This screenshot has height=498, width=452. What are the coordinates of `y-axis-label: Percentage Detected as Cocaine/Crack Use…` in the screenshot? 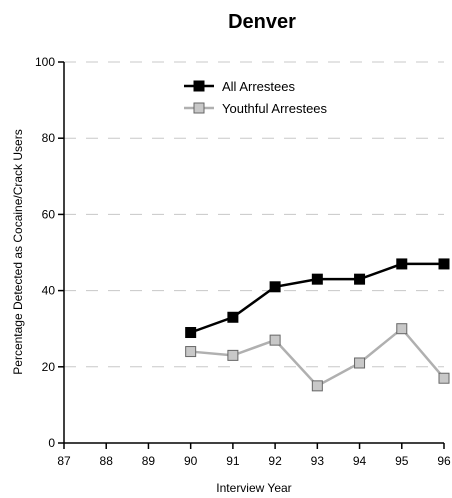 It's located at (18, 251).